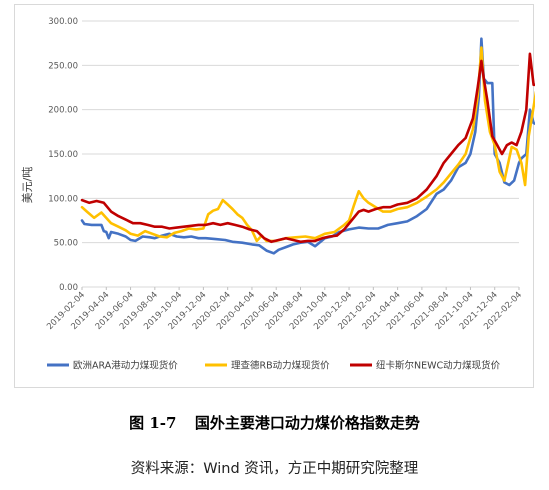 The height and width of the screenshot is (490, 549). What do you see at coordinates (68, 288) in the screenshot?
I see `y-tick-label: 0.00` at bounding box center [68, 288].